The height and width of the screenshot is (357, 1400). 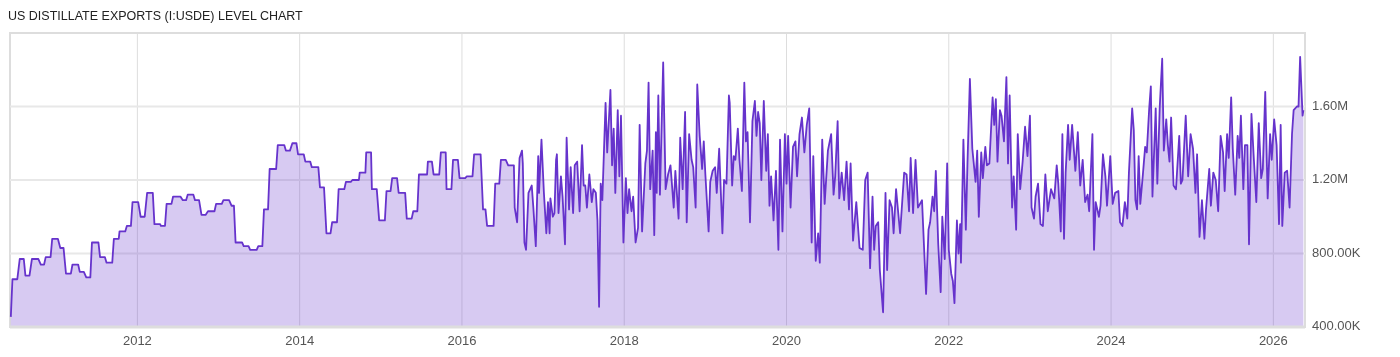 What do you see at coordinates (786, 340) in the screenshot?
I see `x-tick-label: 2020` at bounding box center [786, 340].